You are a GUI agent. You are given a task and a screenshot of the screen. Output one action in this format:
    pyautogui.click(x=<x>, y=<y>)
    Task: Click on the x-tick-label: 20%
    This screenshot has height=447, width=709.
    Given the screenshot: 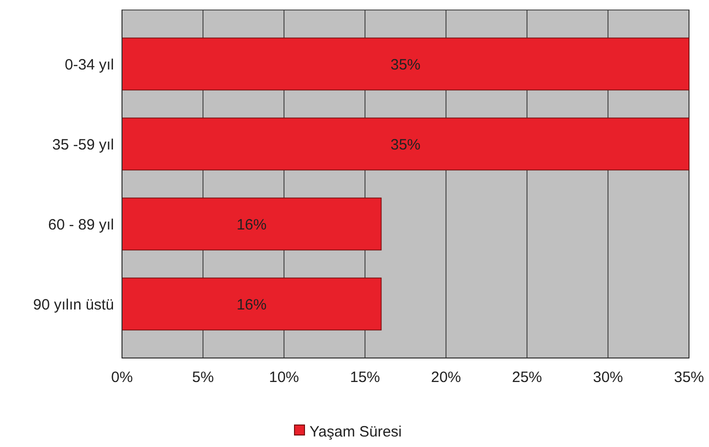 What is the action you would take?
    pyautogui.click(x=446, y=377)
    